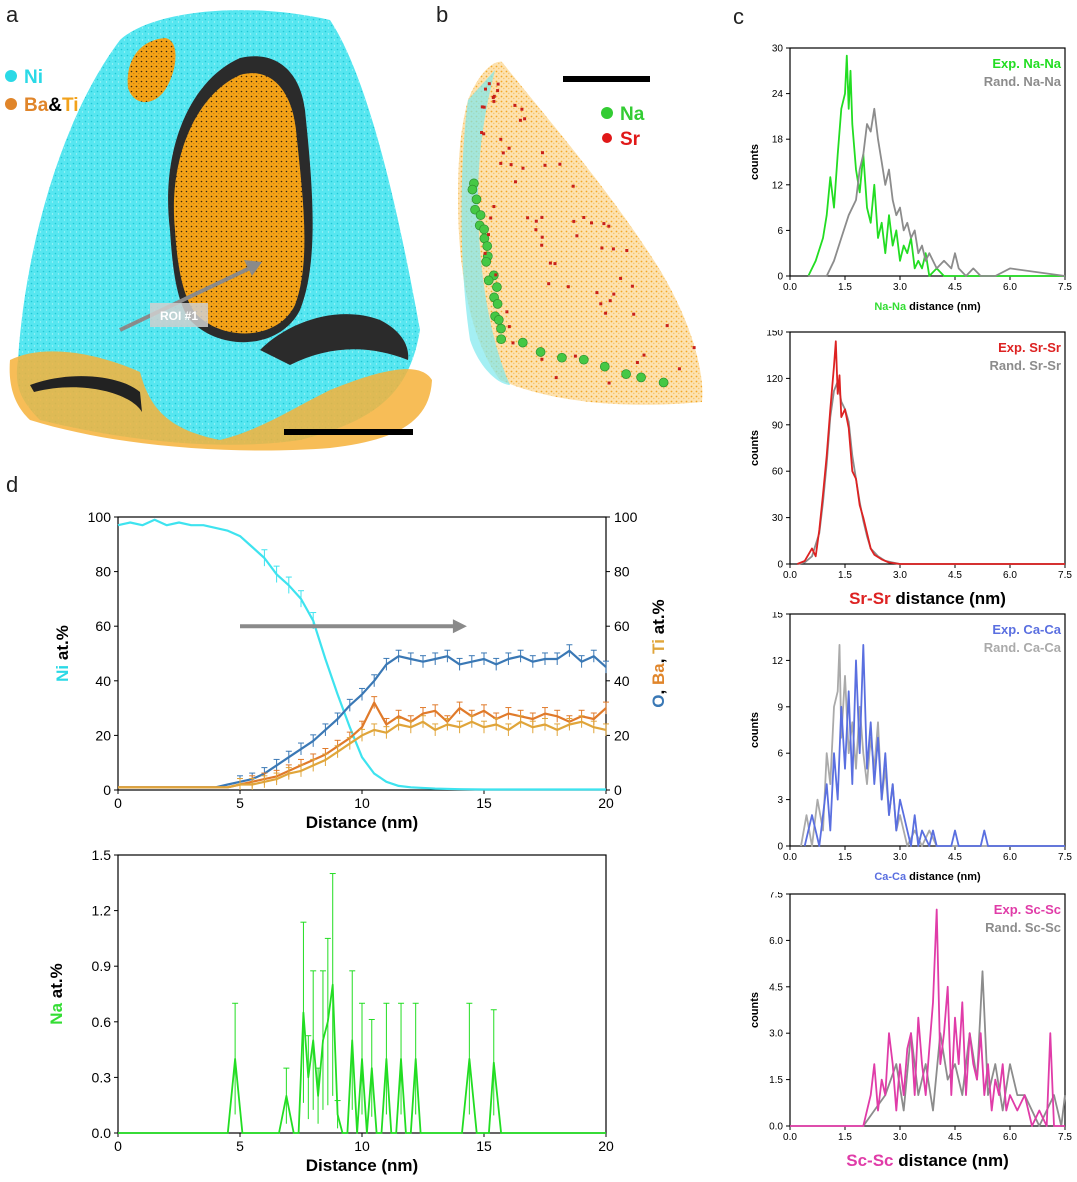 Image resolution: width=1077 pixels, height=1182 pixels. I want to click on y-tick-label: 60, so click(778, 472).